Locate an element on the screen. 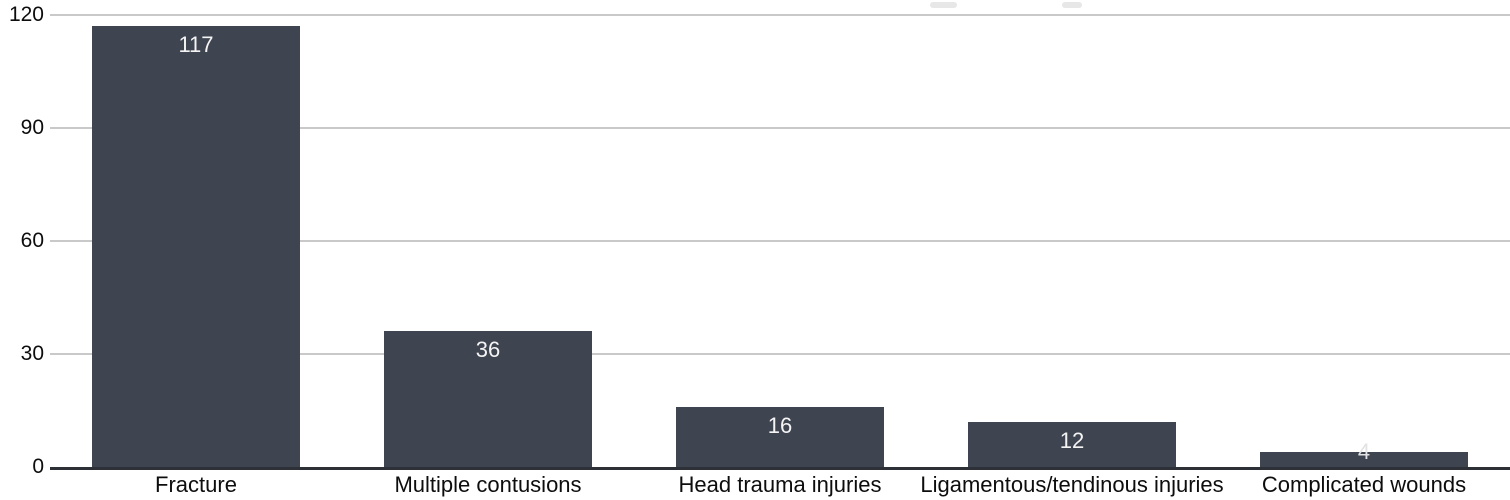 The width and height of the screenshot is (1510, 500). bar-multiple-contusions is located at coordinates (488, 399).